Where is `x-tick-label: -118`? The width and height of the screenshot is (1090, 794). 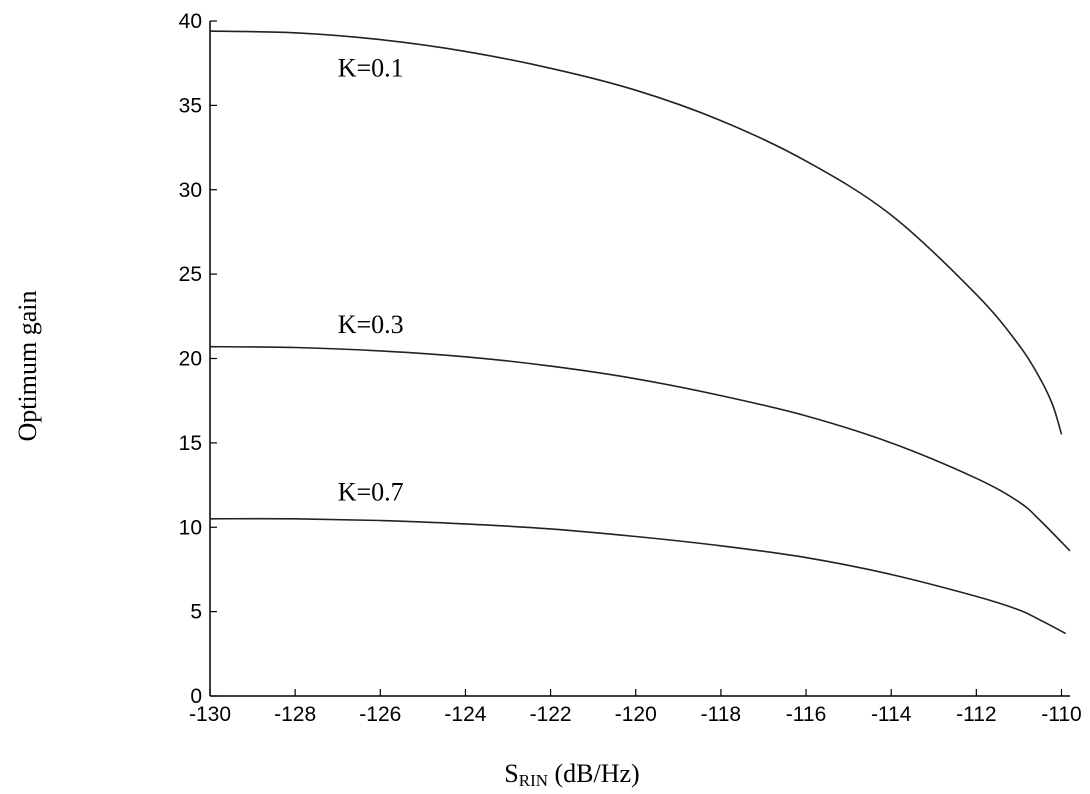 x-tick-label: -118 is located at coordinates (721, 714).